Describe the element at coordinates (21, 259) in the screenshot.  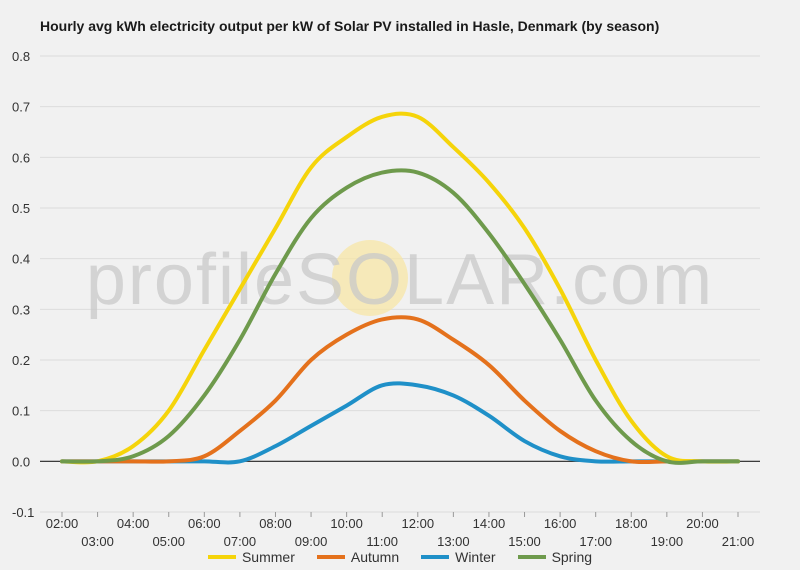
I see `y-tick-label: 0.4` at that location.